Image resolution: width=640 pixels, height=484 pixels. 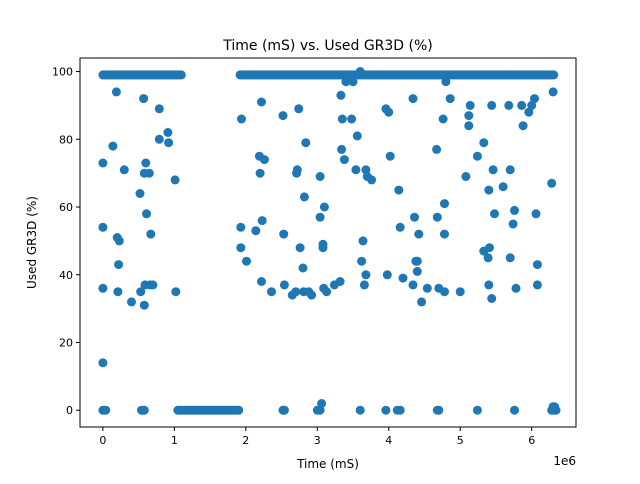 What do you see at coordinates (327, 46) in the screenshot?
I see `chart-title: Time (mS) vs. Used GR3D (%)` at bounding box center [327, 46].